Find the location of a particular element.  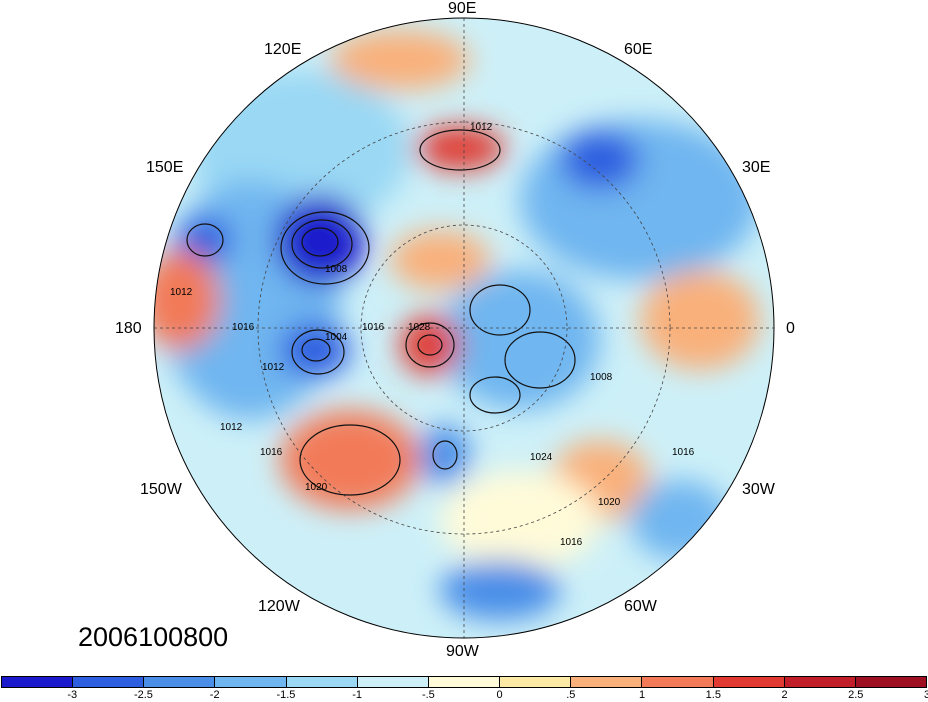

colorbar-tick-label: 2.5 is located at coordinates (856, 695).